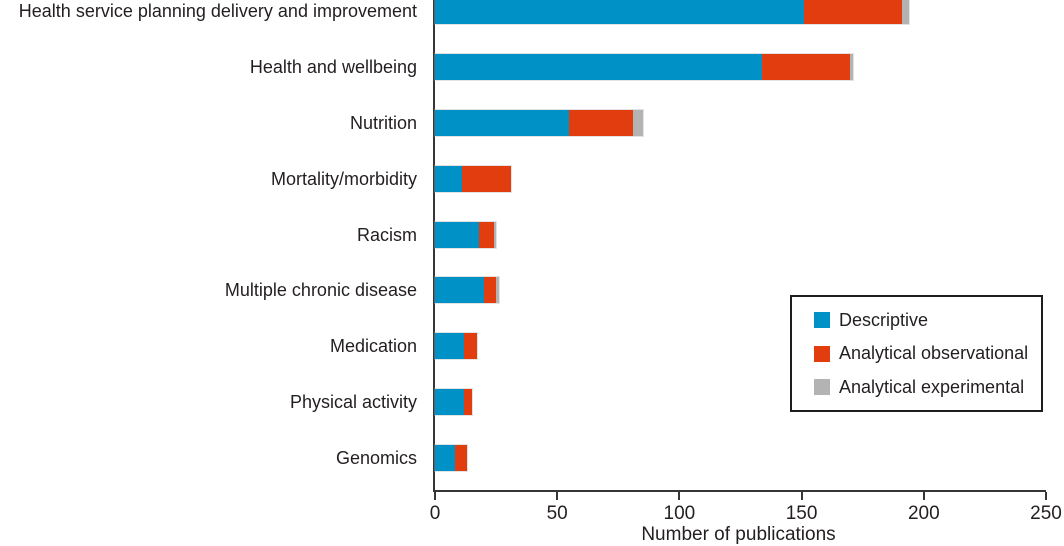 This screenshot has width=1064, height=546. I want to click on x-axis-title: Number of publications, so click(738, 534).